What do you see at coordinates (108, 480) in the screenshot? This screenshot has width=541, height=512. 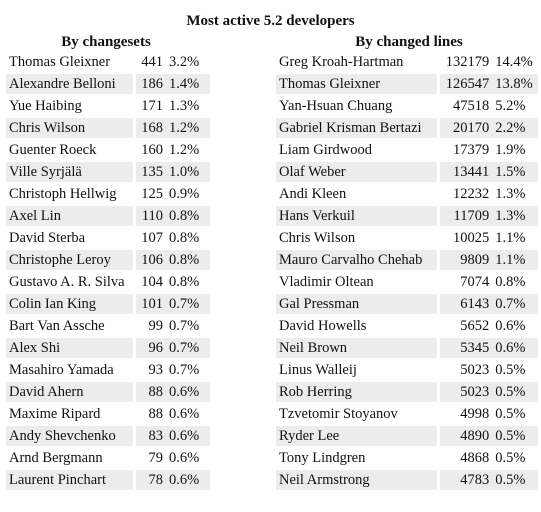 I see `changesets-row: Laurent Pinchart 78 0.6%` at bounding box center [108, 480].